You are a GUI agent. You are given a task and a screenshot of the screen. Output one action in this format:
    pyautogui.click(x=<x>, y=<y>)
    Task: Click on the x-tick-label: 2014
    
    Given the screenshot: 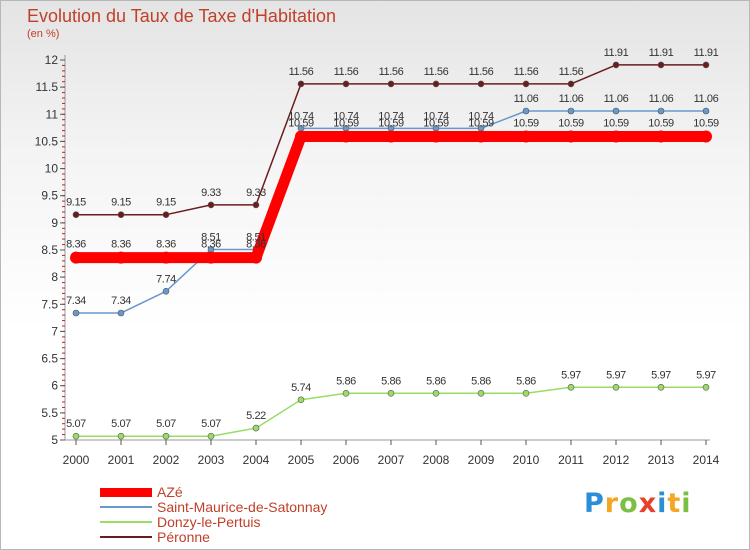 What is the action you would take?
    pyautogui.click(x=706, y=460)
    